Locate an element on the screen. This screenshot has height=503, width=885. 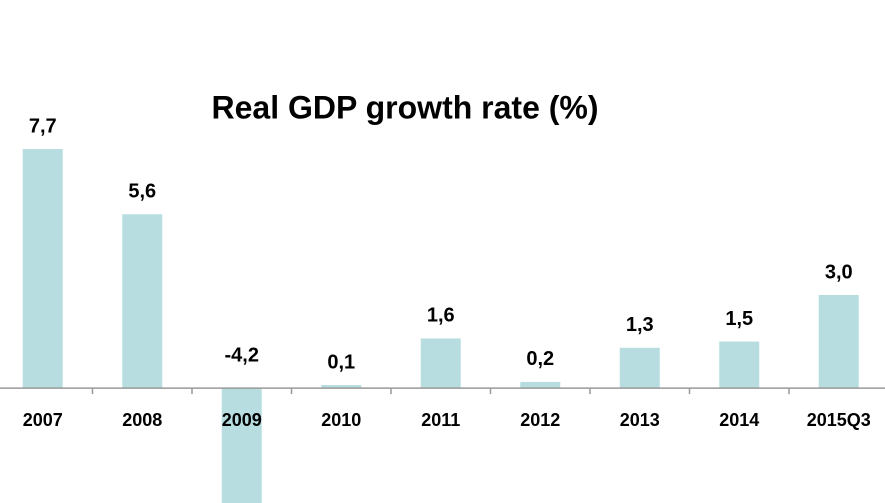
x-tick-label: 2013 is located at coordinates (640, 420).